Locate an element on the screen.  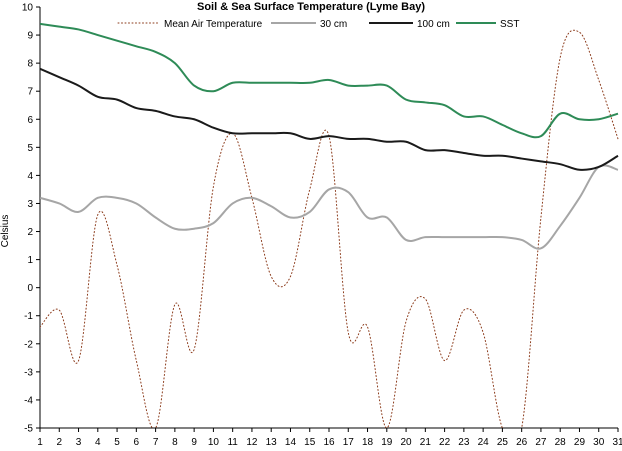
x-tick-label: 23 is located at coordinates (464, 442).